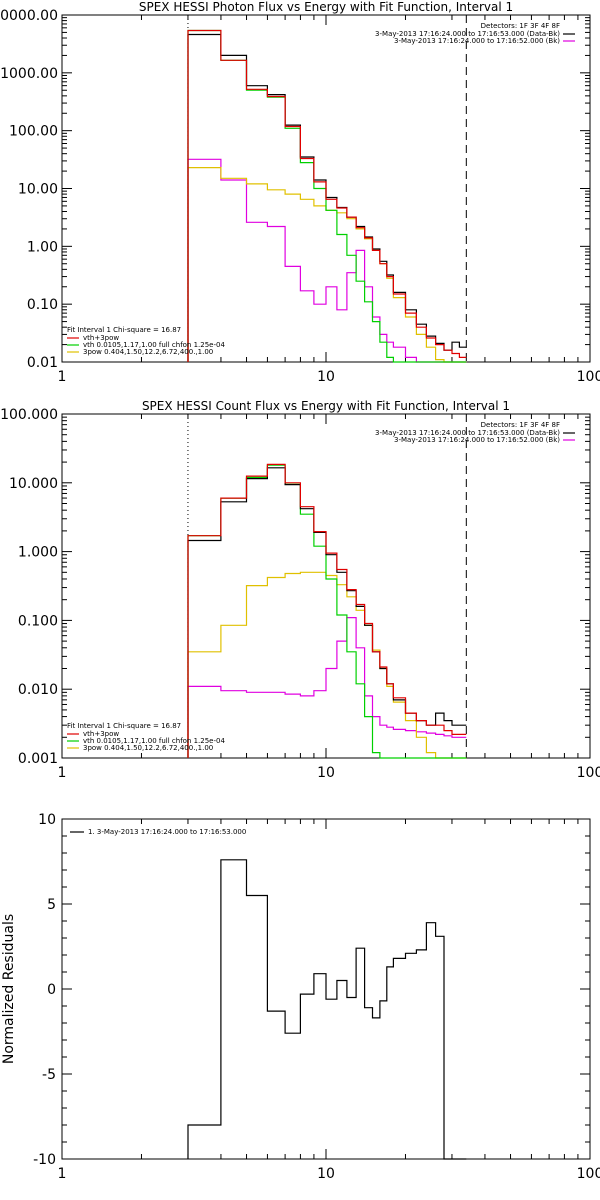 The width and height of the screenshot is (600, 1200). What do you see at coordinates (33, 484) in the screenshot?
I see `y-tick-label: 10.000` at bounding box center [33, 484].